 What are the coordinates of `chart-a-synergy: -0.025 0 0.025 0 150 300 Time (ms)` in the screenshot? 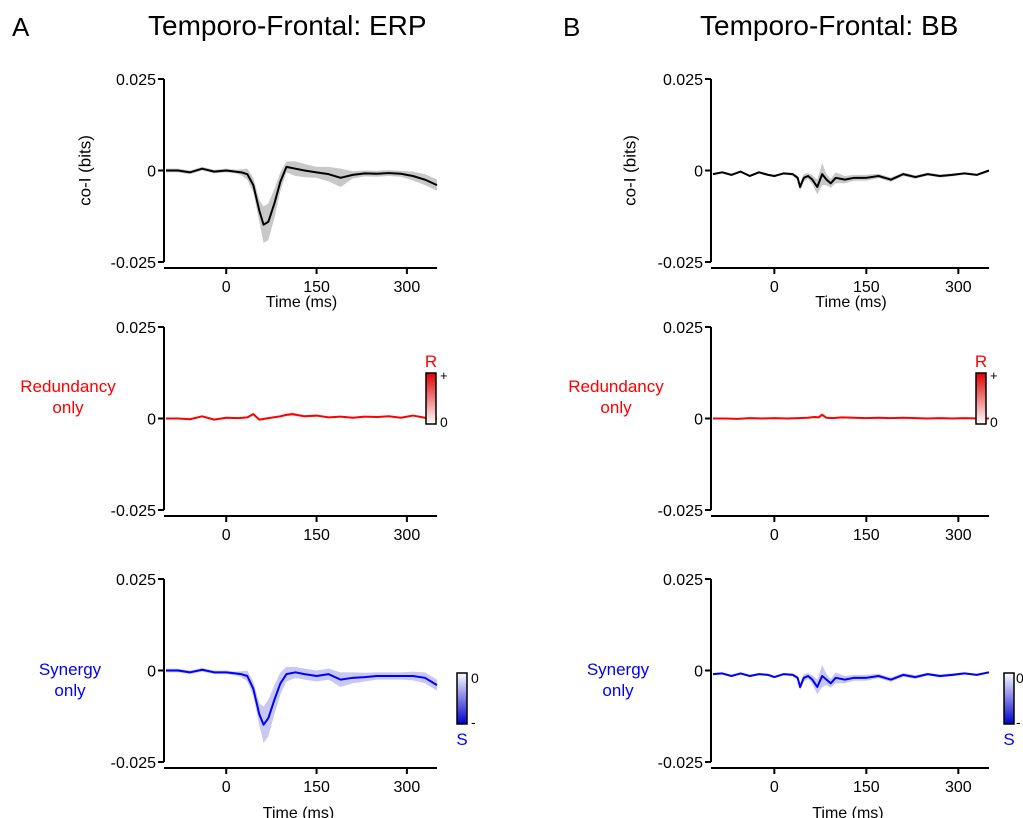 It's located at (274, 695).